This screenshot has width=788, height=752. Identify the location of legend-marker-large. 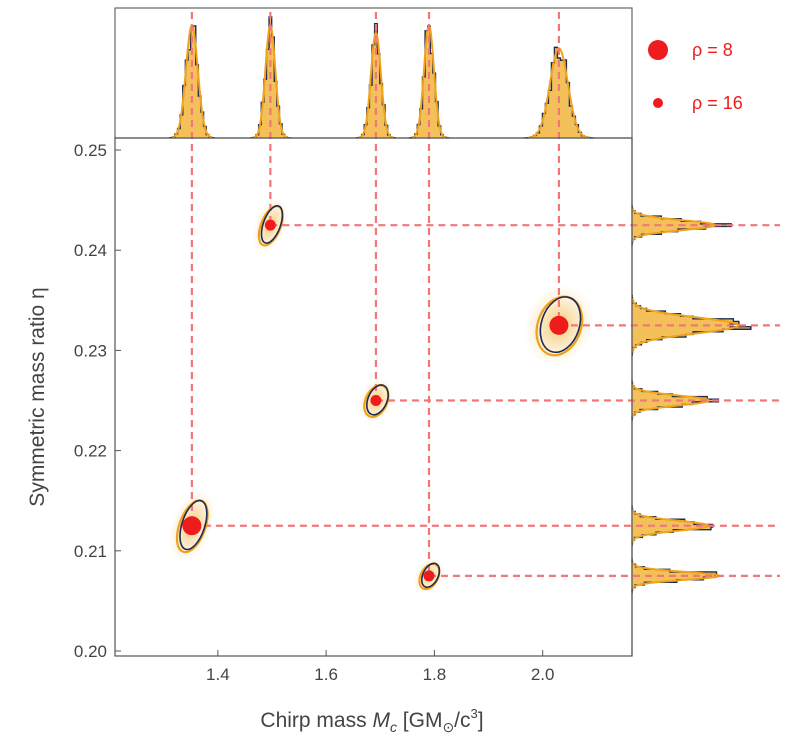
(658, 50).